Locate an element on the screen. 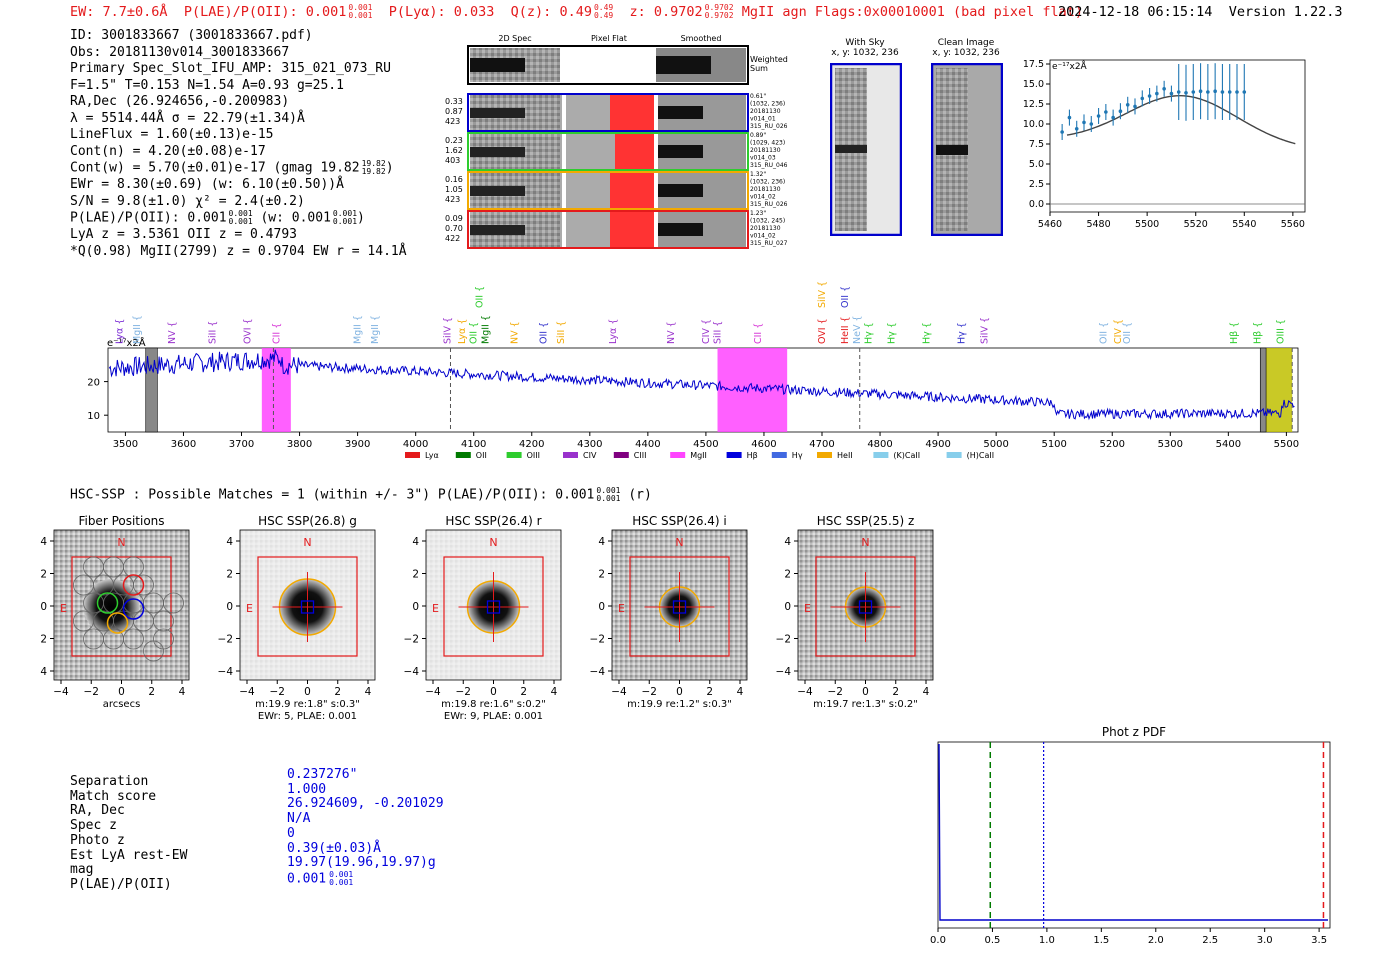 Image resolution: width=1400 pixels, height=953 pixels. clean-label: Clean Image is located at coordinates (966, 43).